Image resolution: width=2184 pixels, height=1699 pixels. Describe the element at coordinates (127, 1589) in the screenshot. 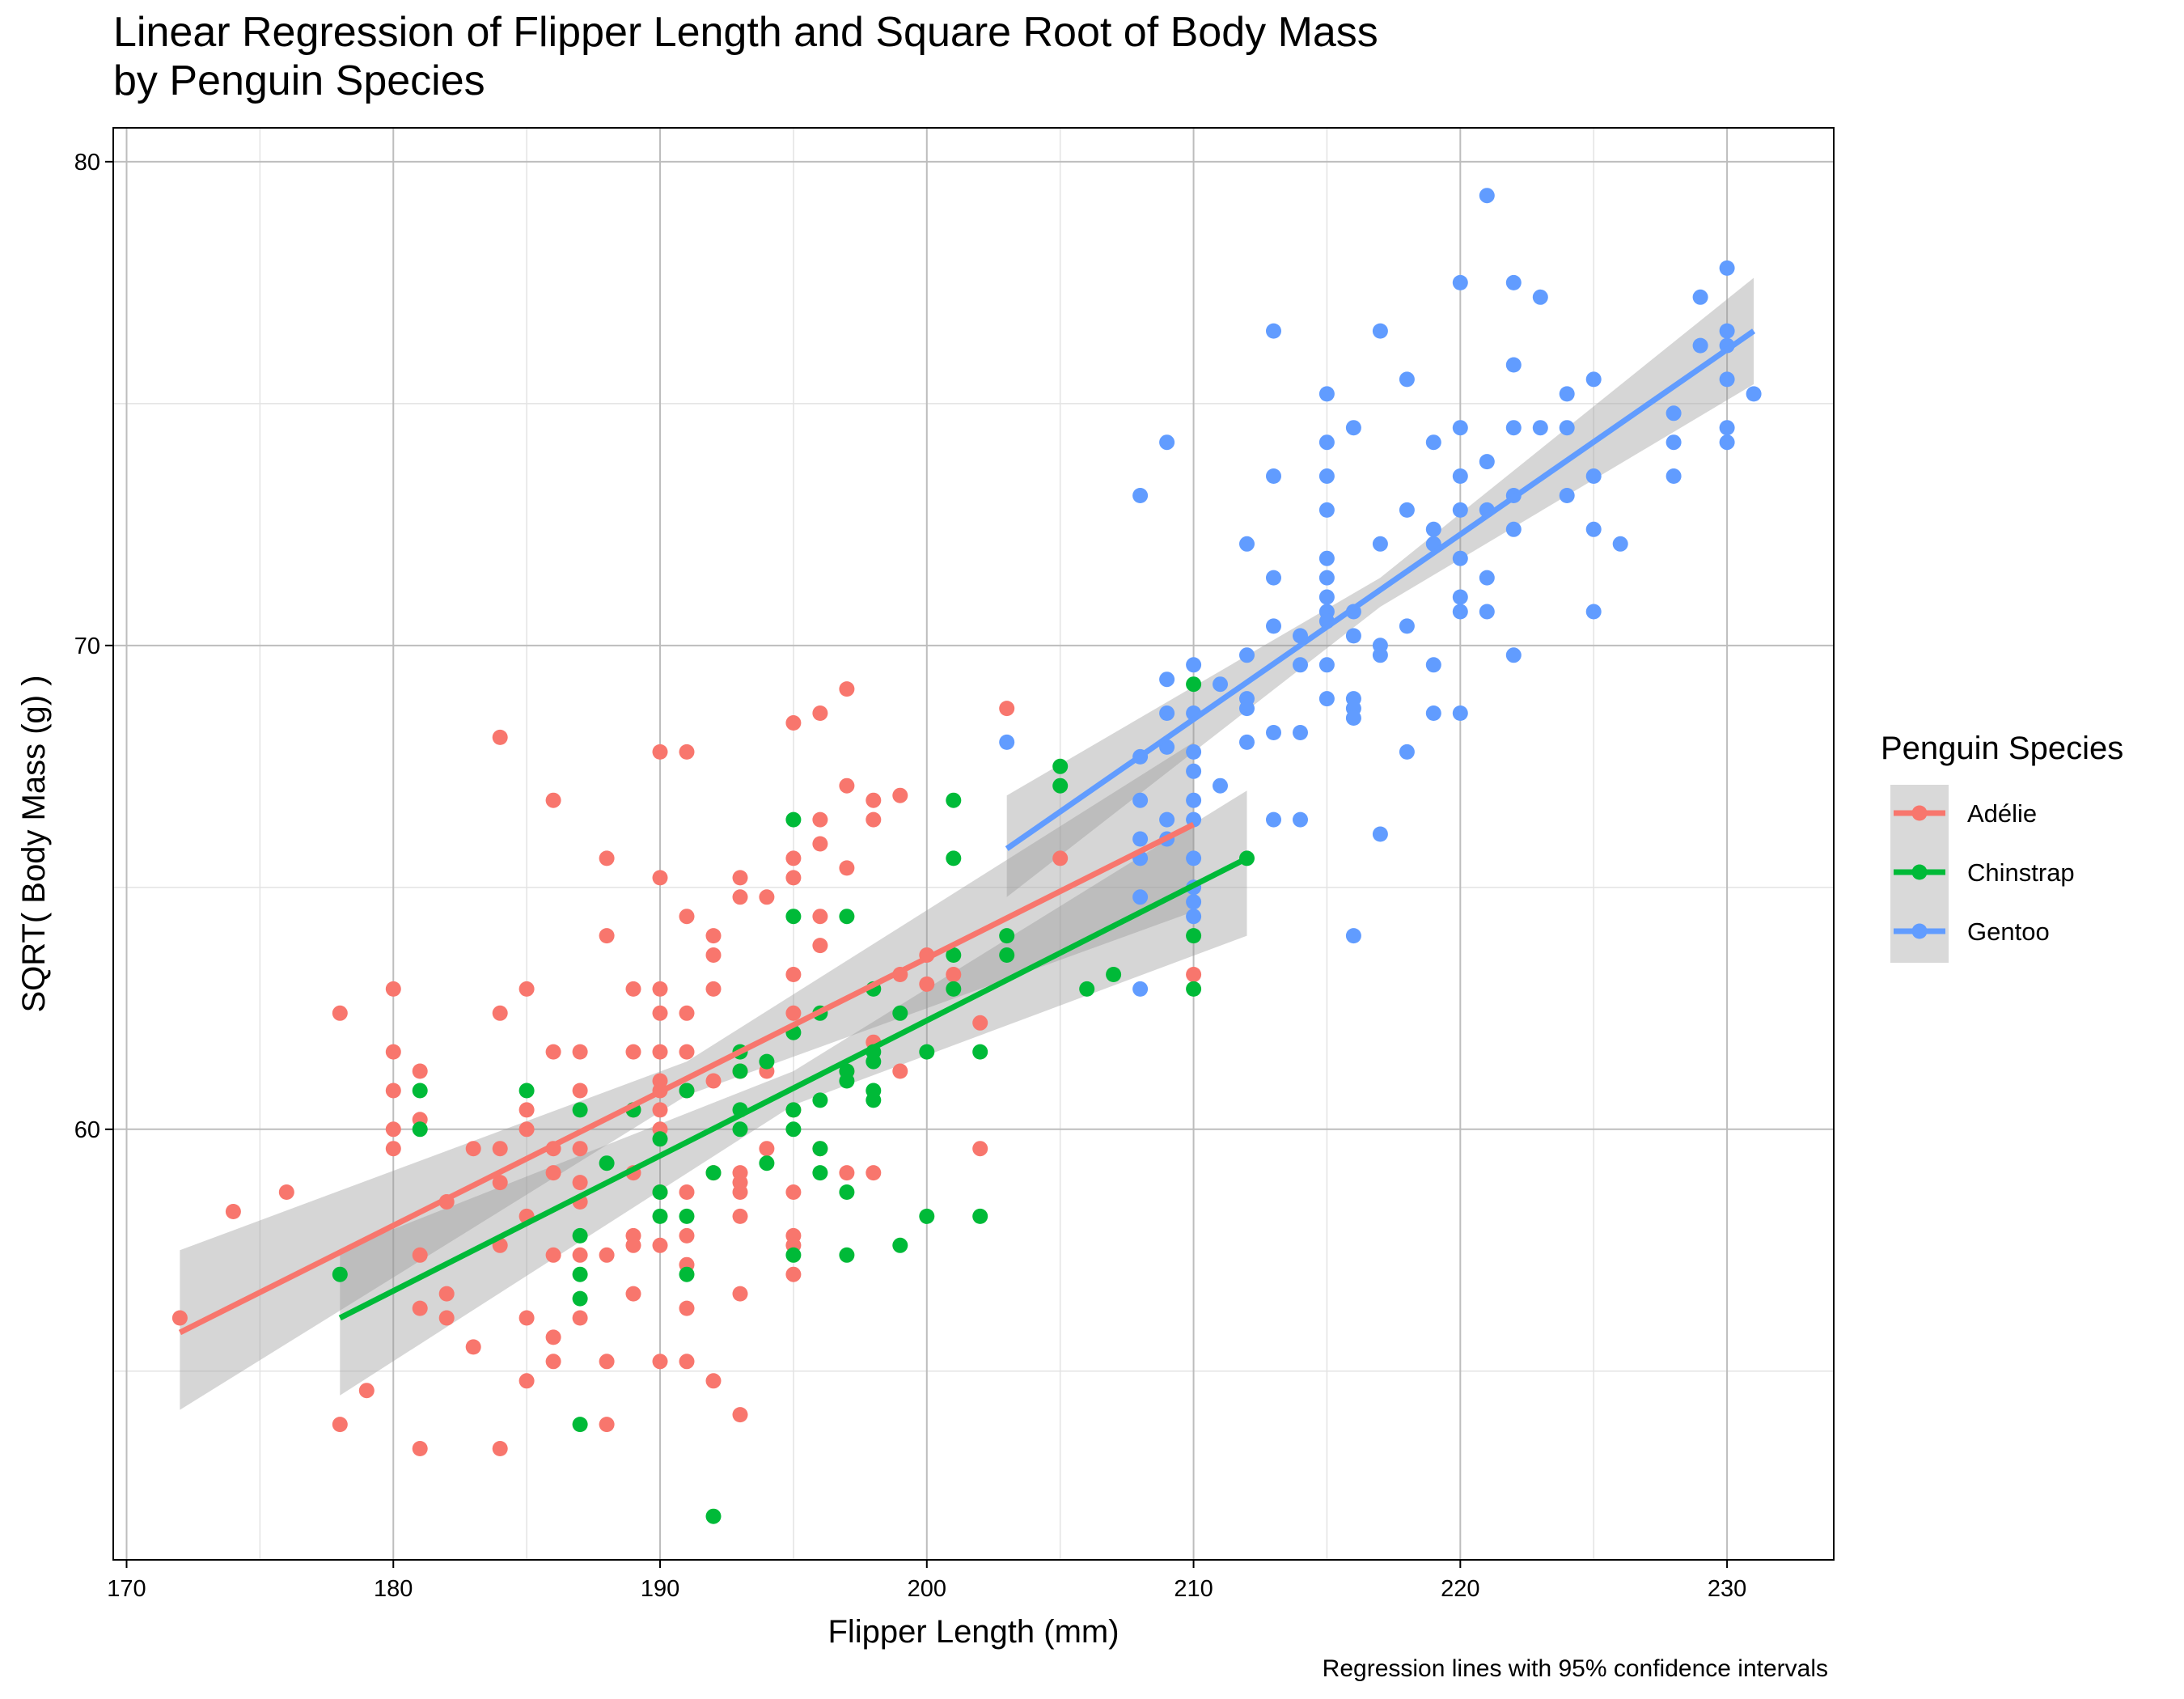

I see `x-tick-label: 170` at that location.